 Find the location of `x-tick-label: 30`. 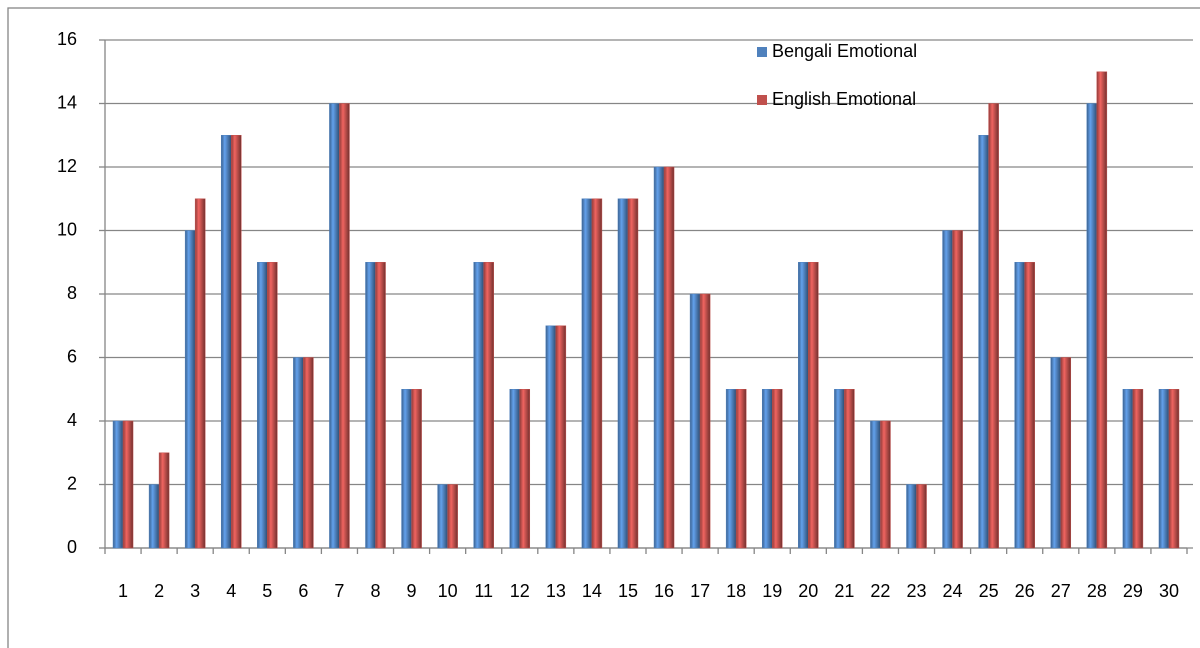

x-tick-label: 30 is located at coordinates (1169, 591).